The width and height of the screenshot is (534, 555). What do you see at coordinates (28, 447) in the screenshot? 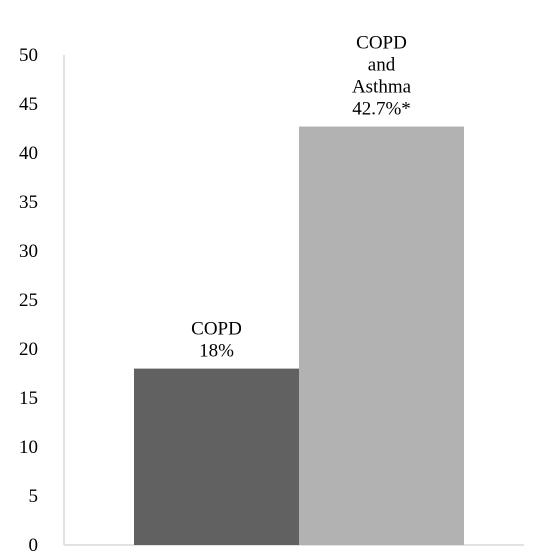
I see `y-tick-label: 10` at bounding box center [28, 447].